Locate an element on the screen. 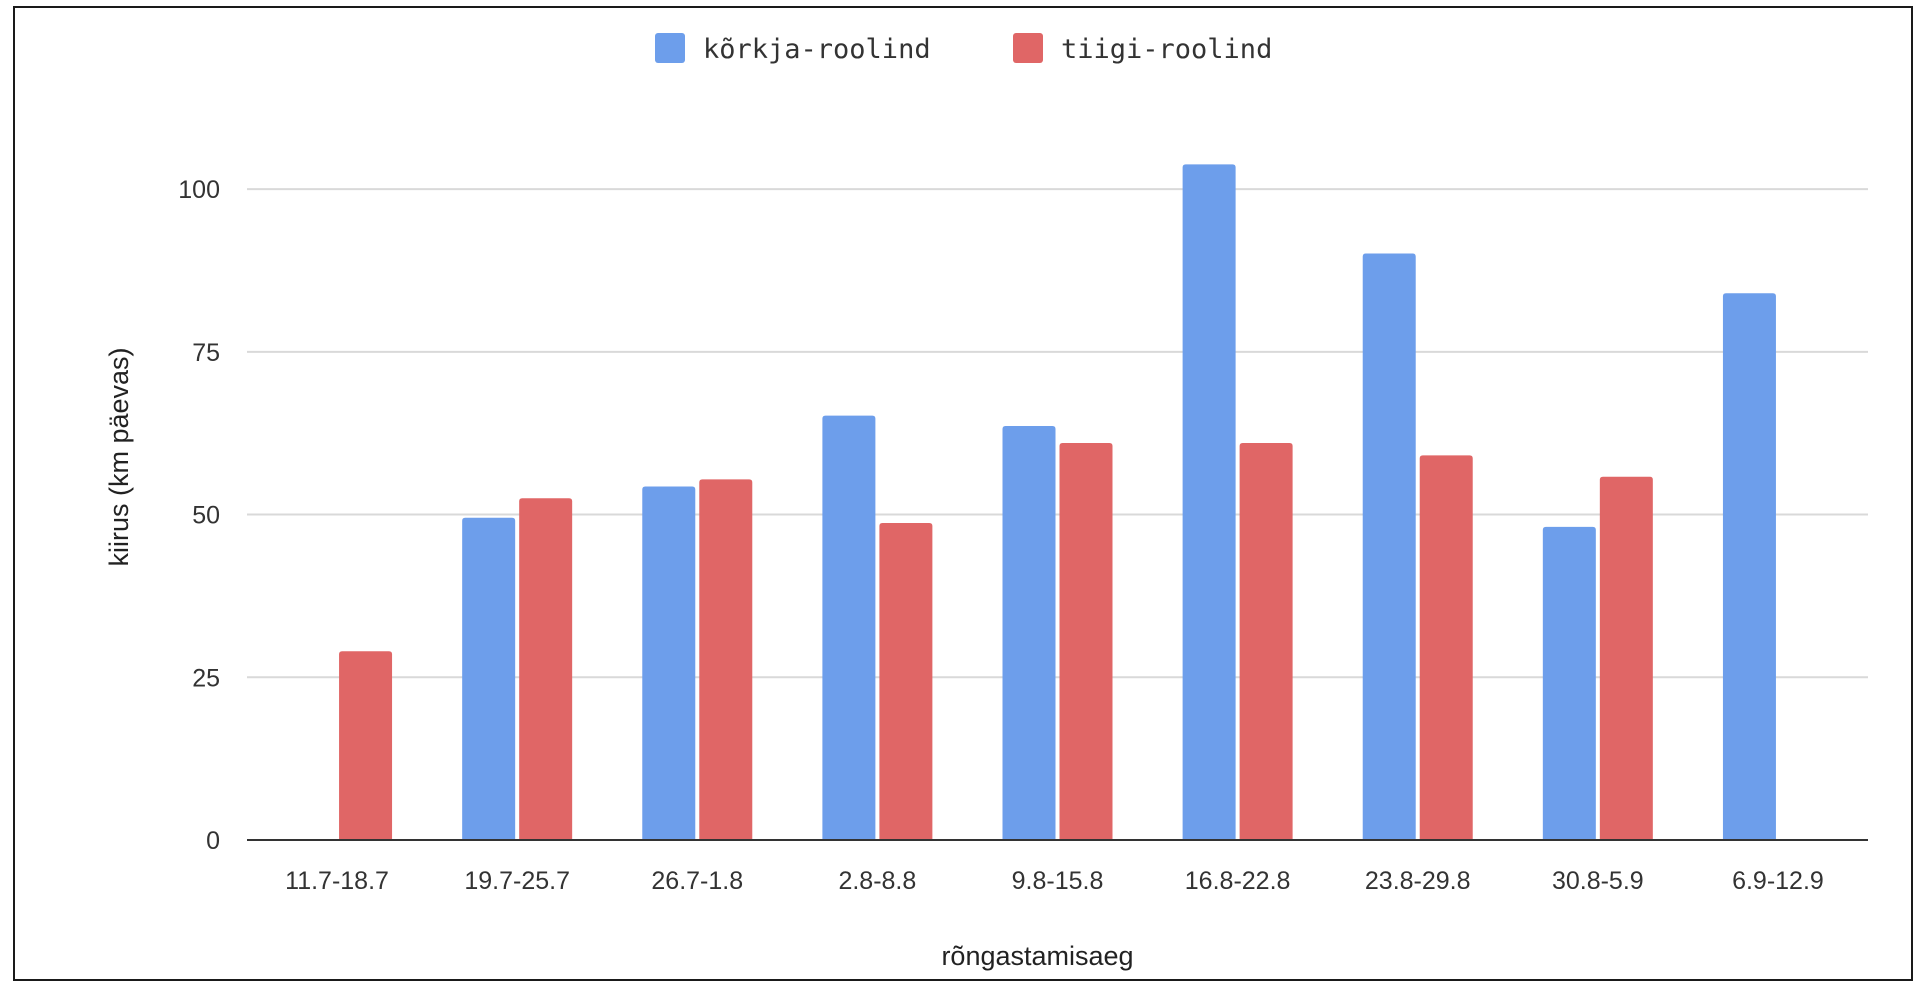 The width and height of the screenshot is (1930, 992). y-tick-label: 75 is located at coordinates (206, 353).